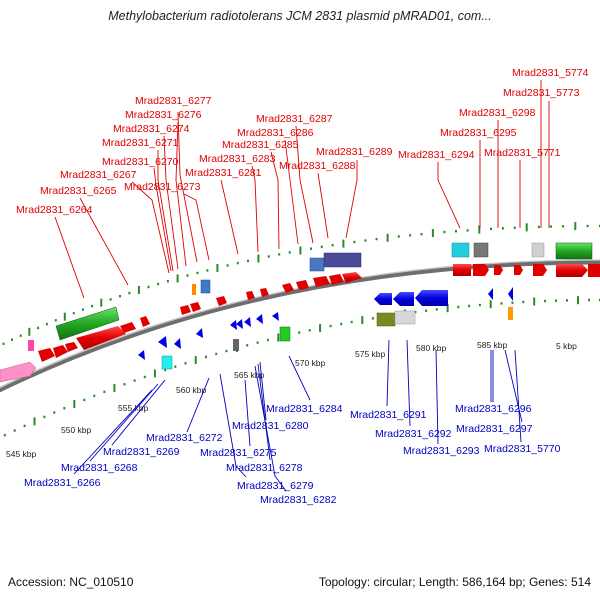 The image size is (600, 600). I want to click on gene-label: Mrad2831_5774, so click(550, 73).